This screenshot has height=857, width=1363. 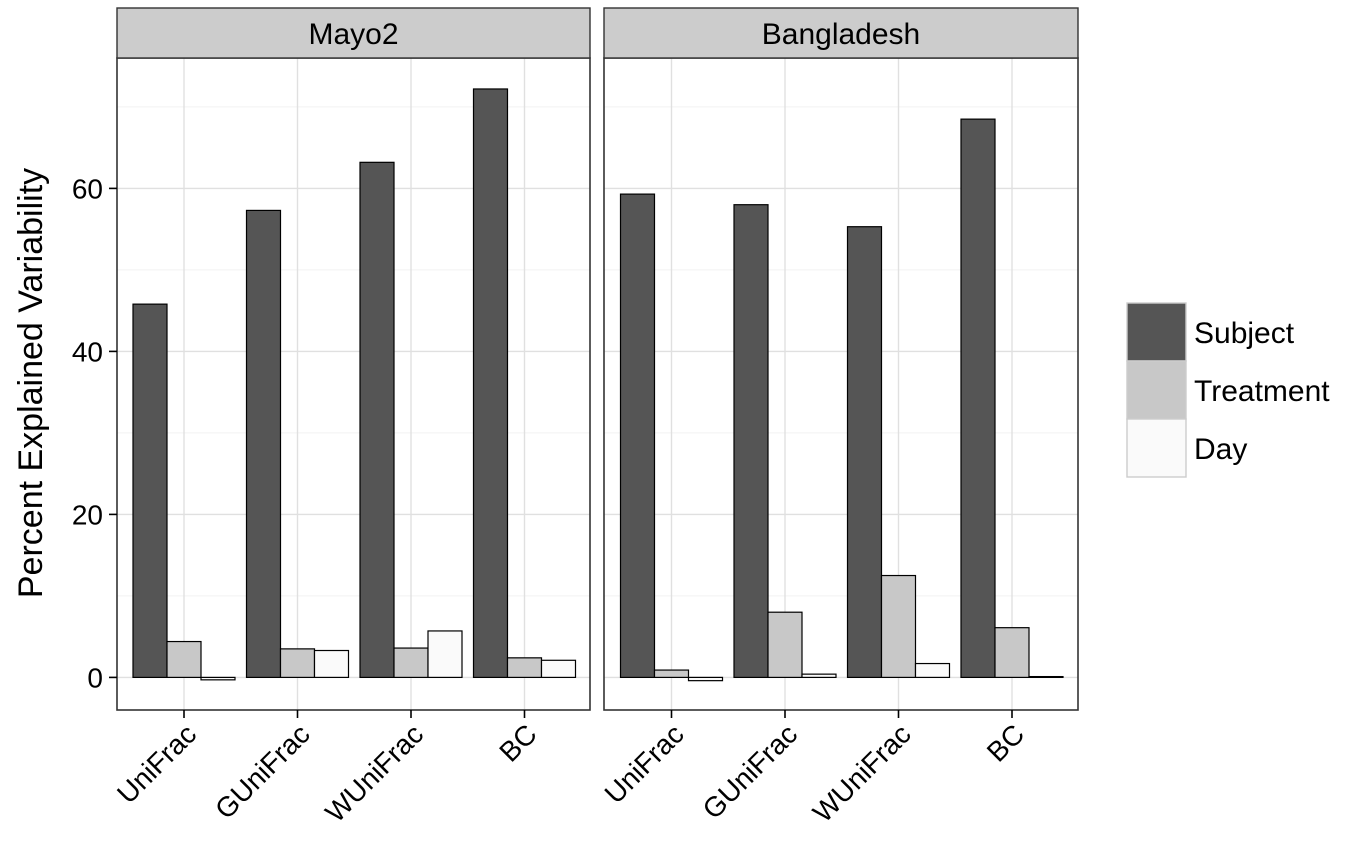 What do you see at coordinates (353, 34) in the screenshot?
I see `facet-strip-label: Mayo2` at bounding box center [353, 34].